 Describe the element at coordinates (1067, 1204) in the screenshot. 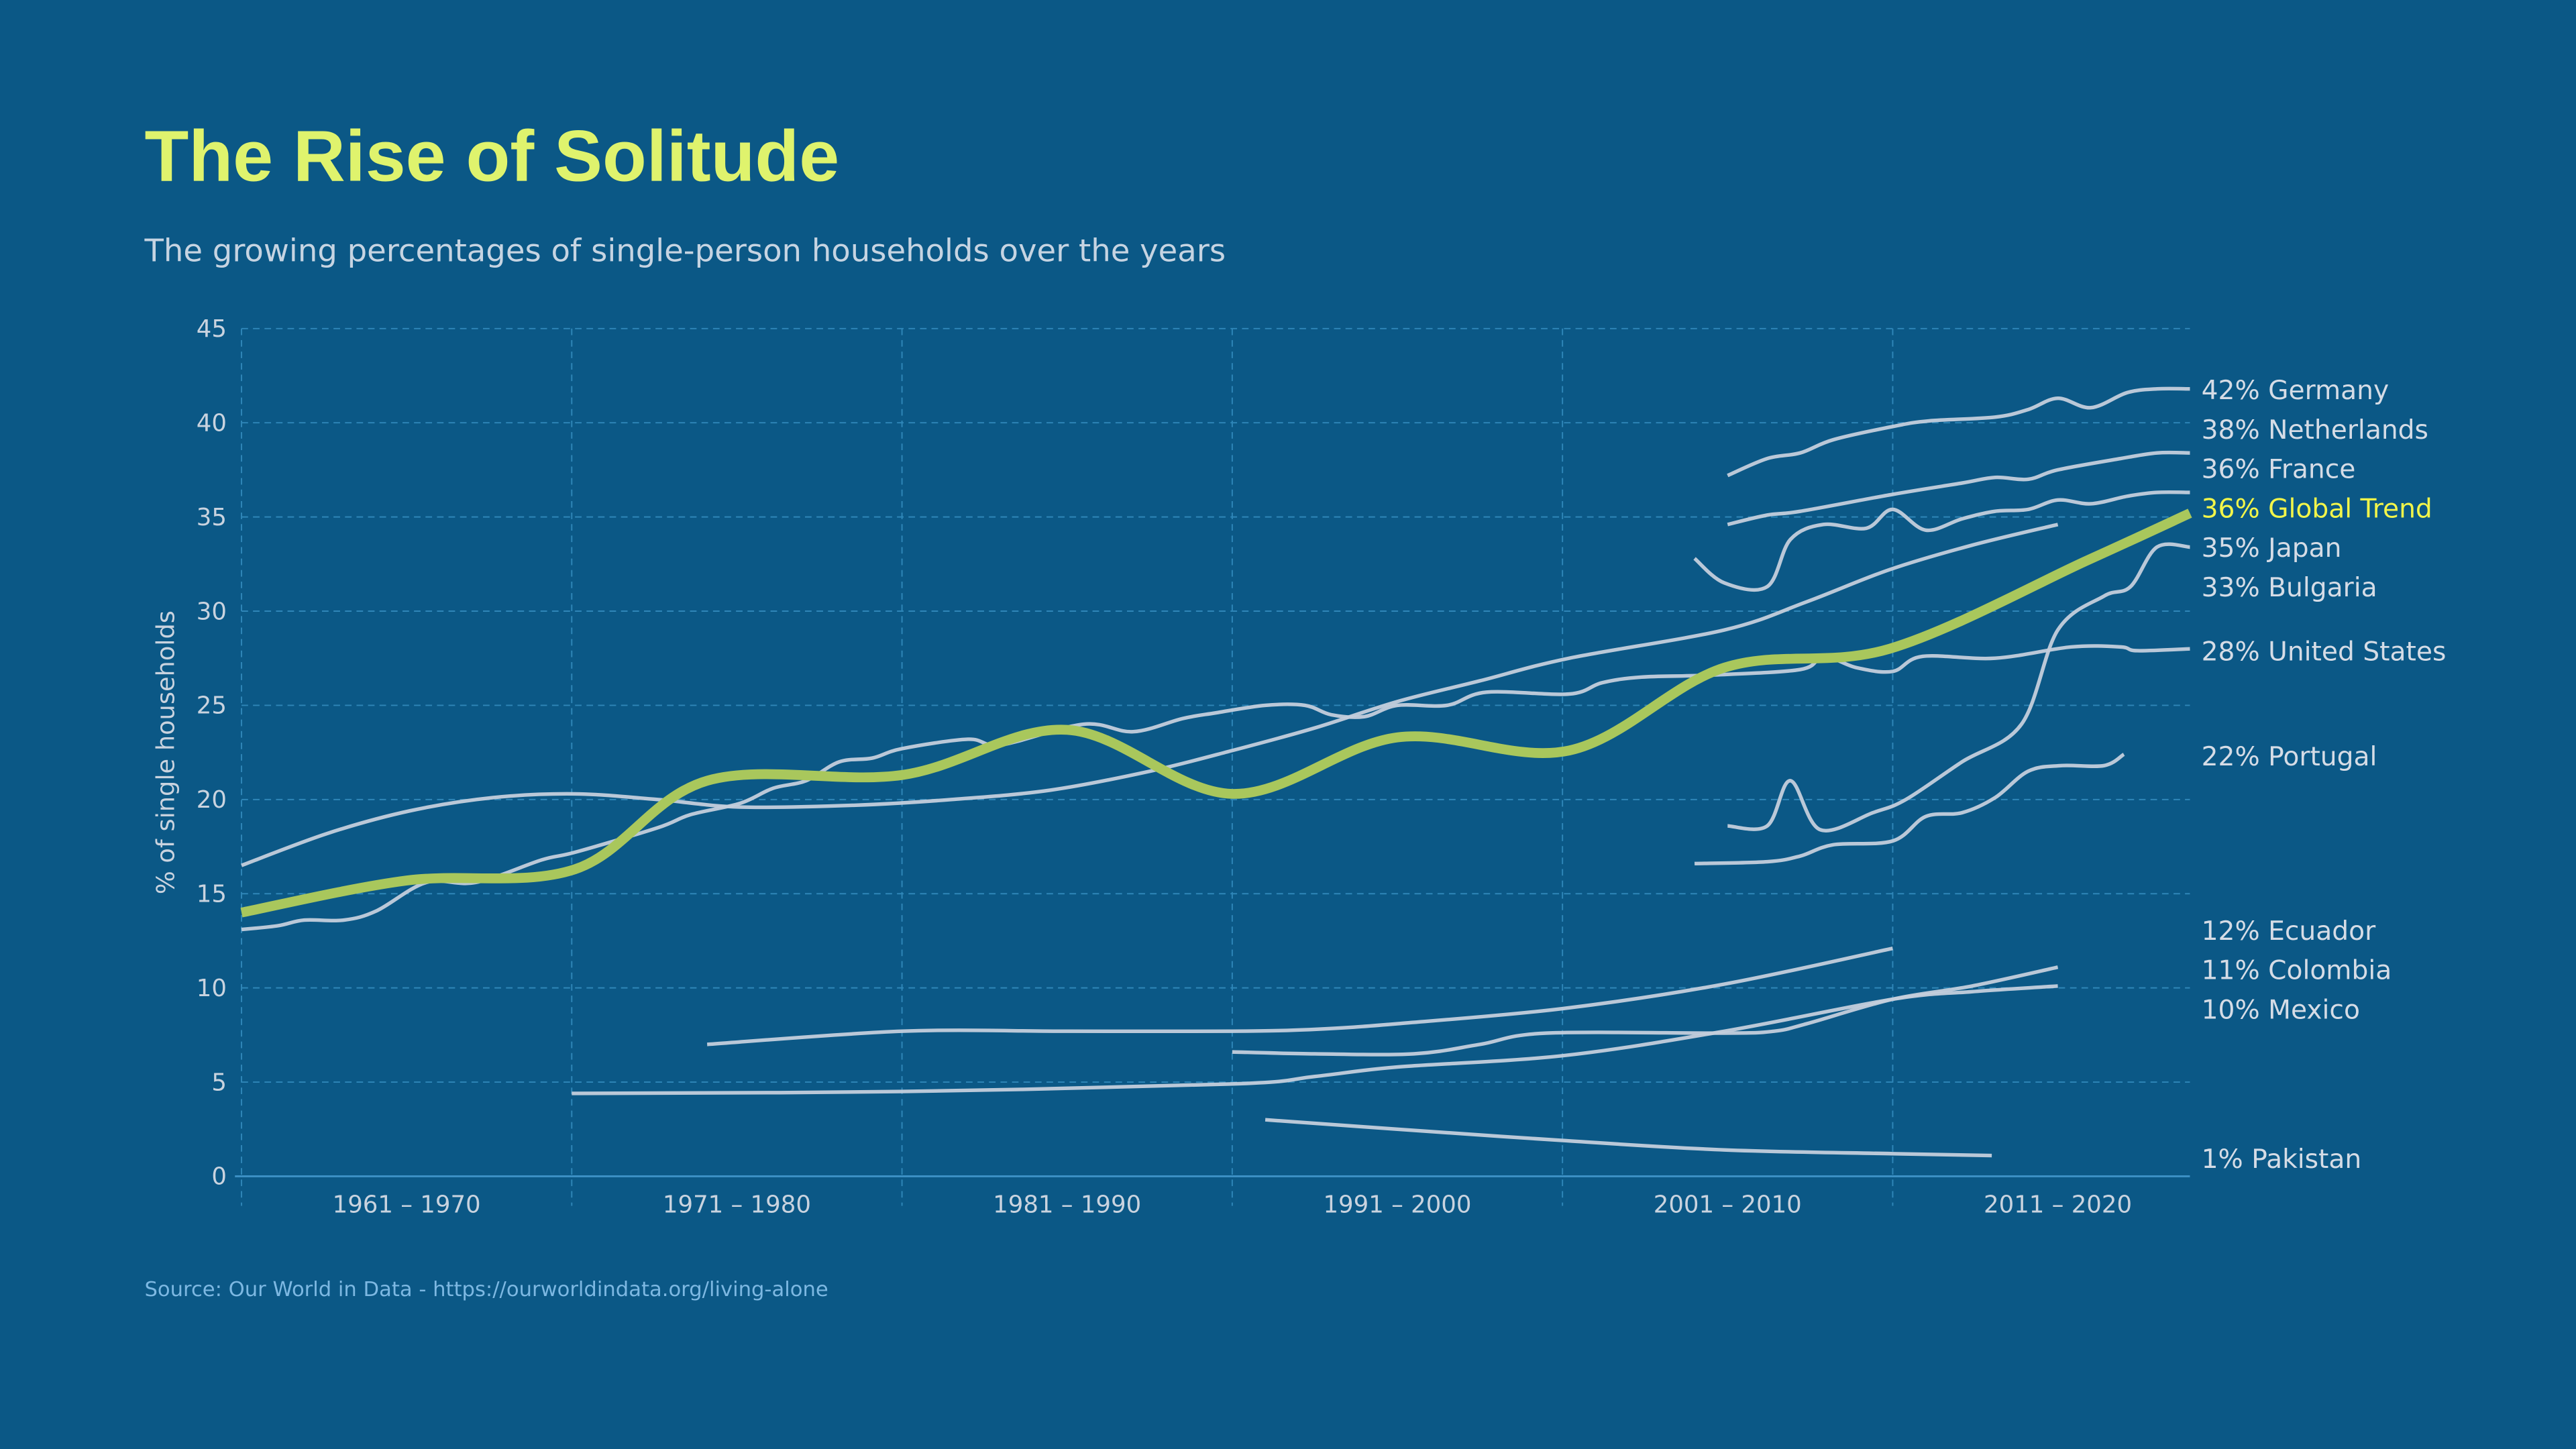

I see `x-tick-label: 1981 – 1990` at that location.